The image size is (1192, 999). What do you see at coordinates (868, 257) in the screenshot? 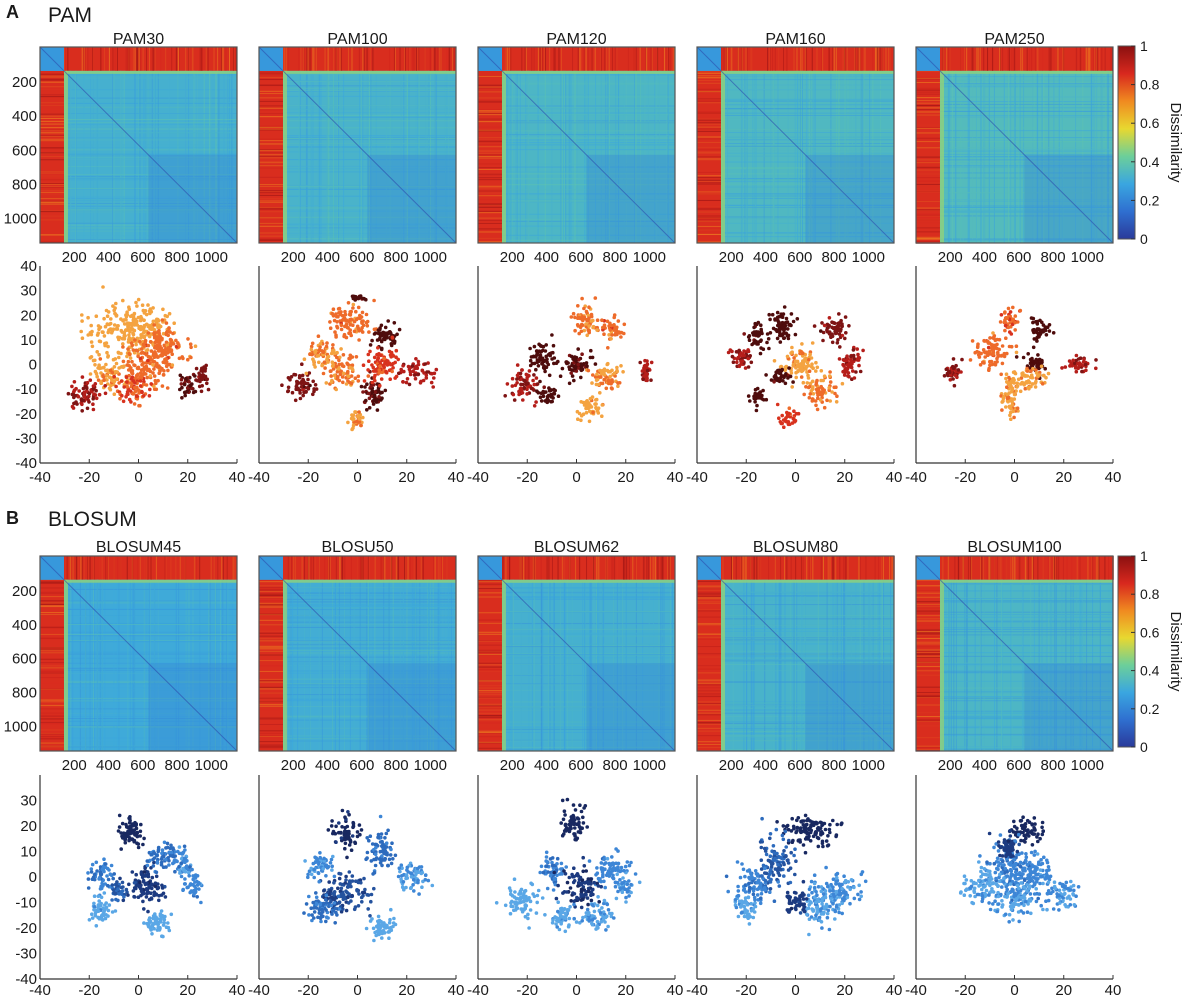
I see `heatmap-x-tick-label: 1000` at bounding box center [868, 257].